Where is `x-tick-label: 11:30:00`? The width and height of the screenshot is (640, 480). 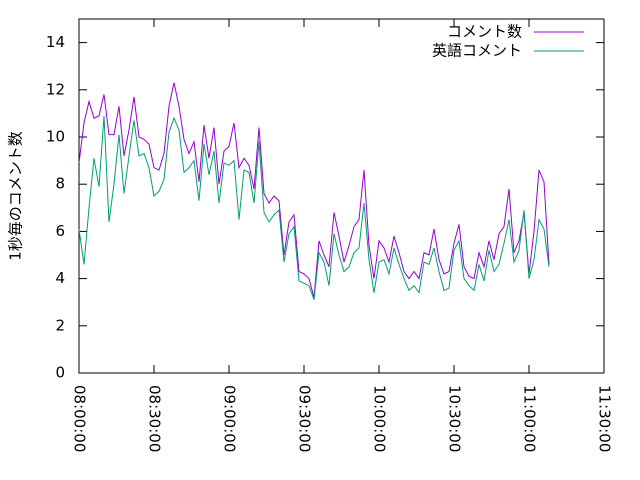
x-tick-label: 11:30:00 is located at coordinates (605, 418).